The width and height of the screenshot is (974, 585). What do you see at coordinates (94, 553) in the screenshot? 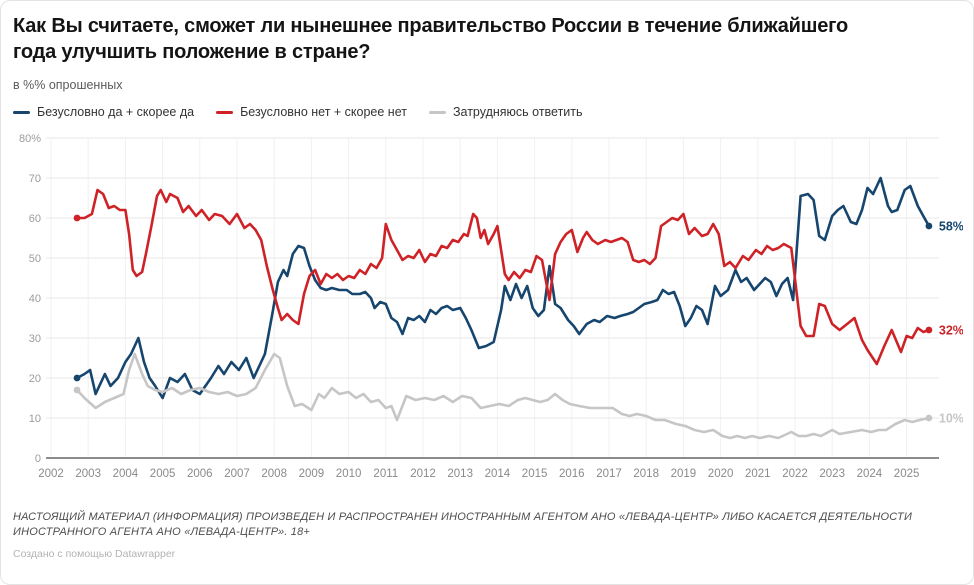
I see `datawrapper-credit-link: Создано с помощью Datawrapper` at bounding box center [94, 553].